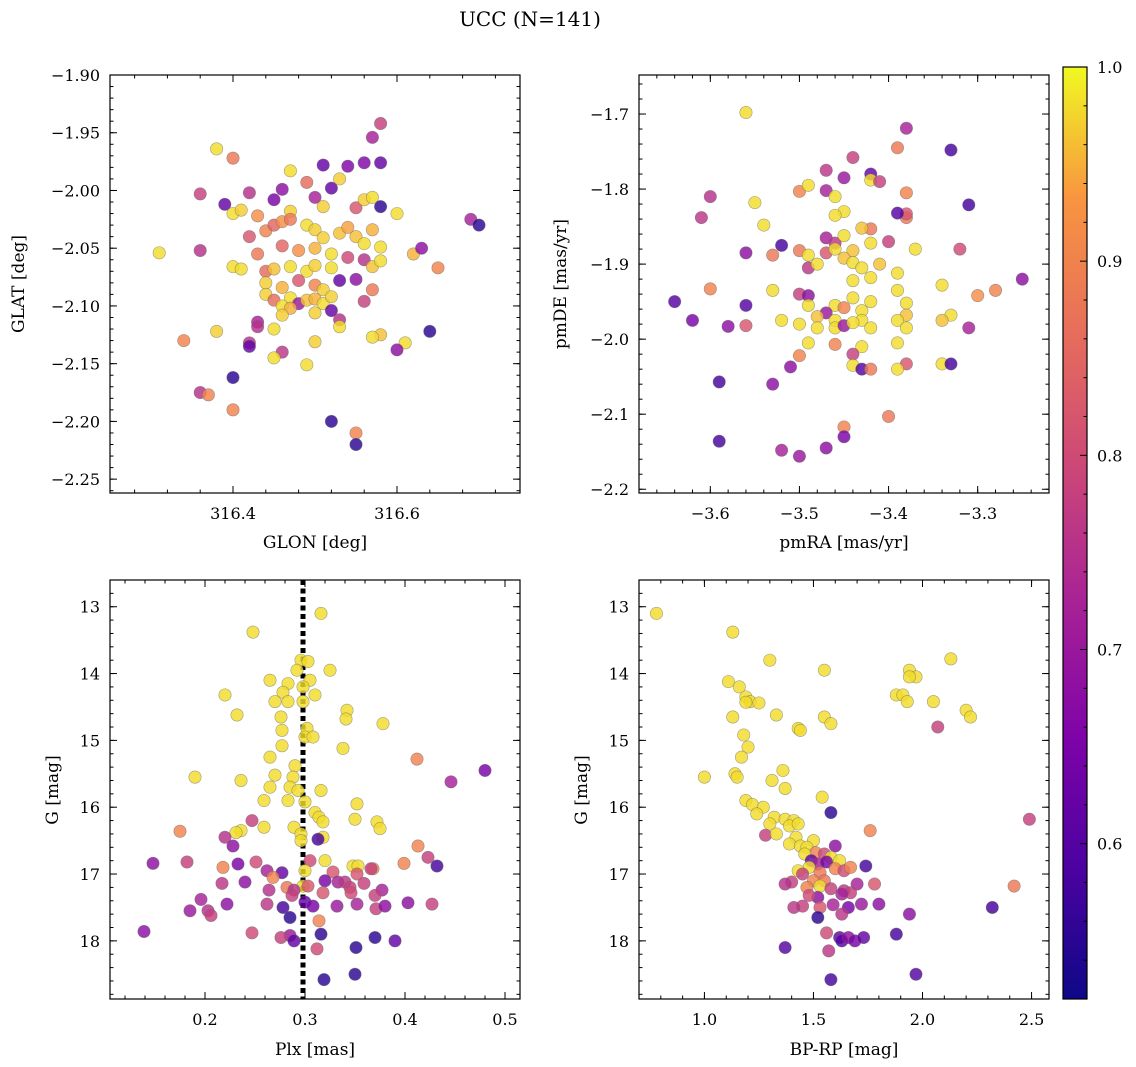 The width and height of the screenshot is (1136, 1067). I want to click on x-axis-label: BP-RP [mag], so click(844, 1050).